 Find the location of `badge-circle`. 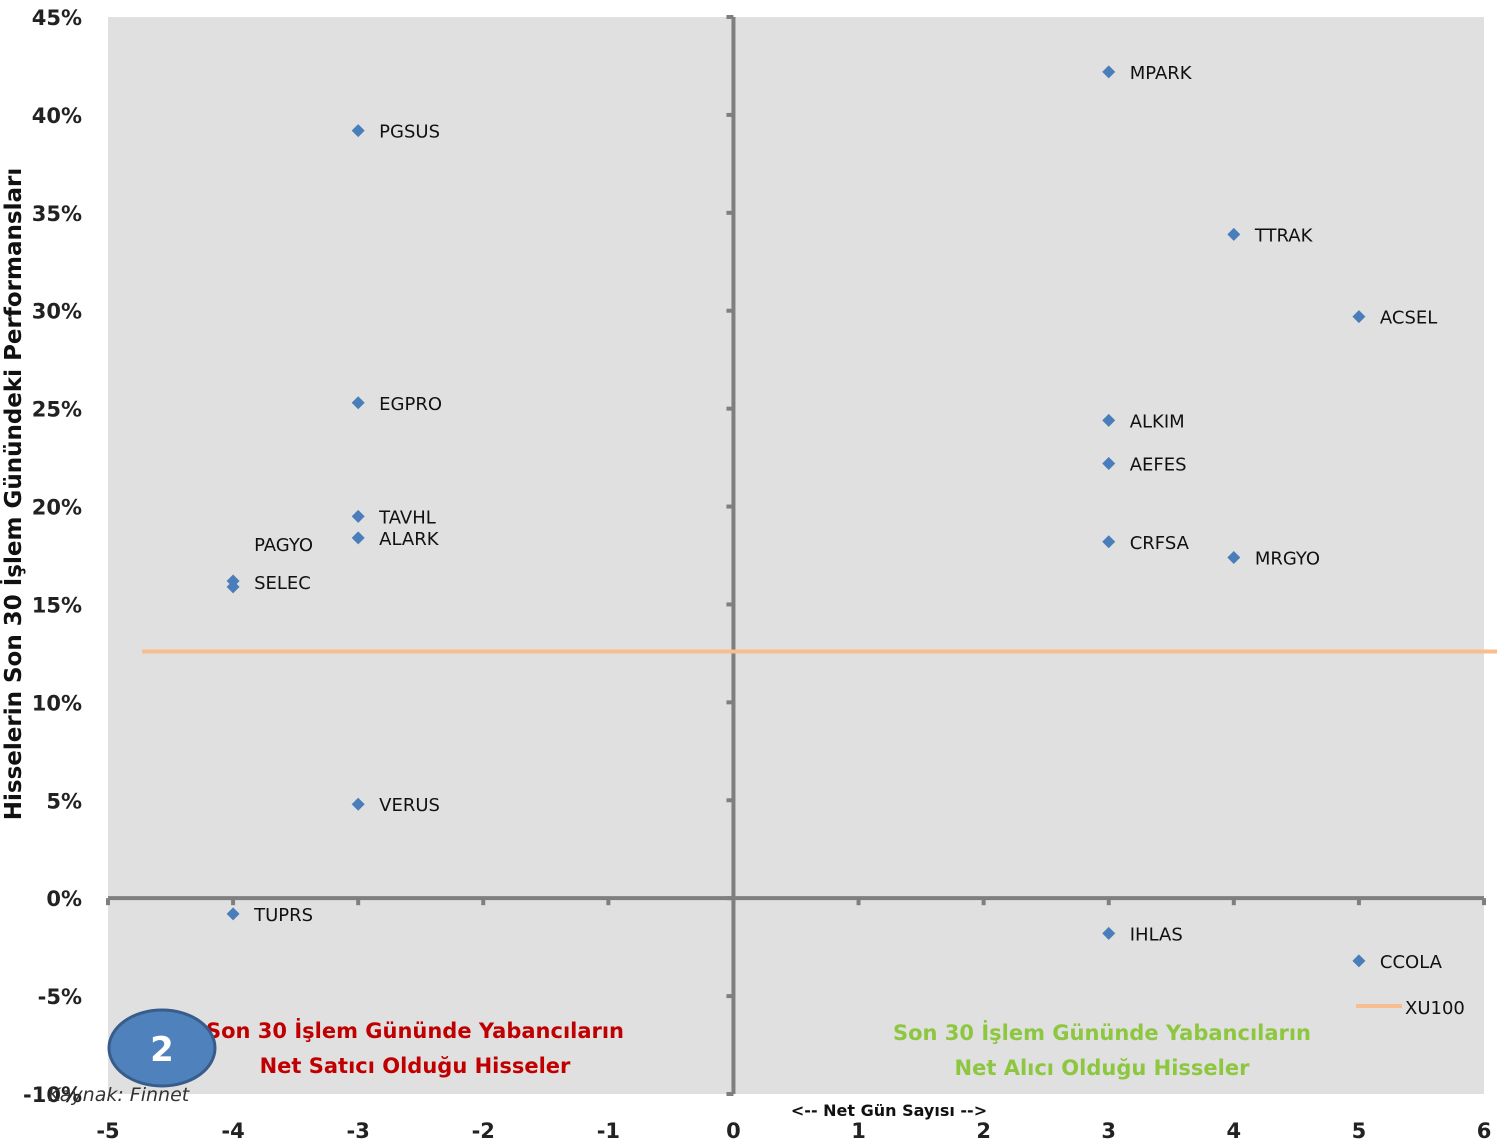

badge-circle is located at coordinates (162, 1048).